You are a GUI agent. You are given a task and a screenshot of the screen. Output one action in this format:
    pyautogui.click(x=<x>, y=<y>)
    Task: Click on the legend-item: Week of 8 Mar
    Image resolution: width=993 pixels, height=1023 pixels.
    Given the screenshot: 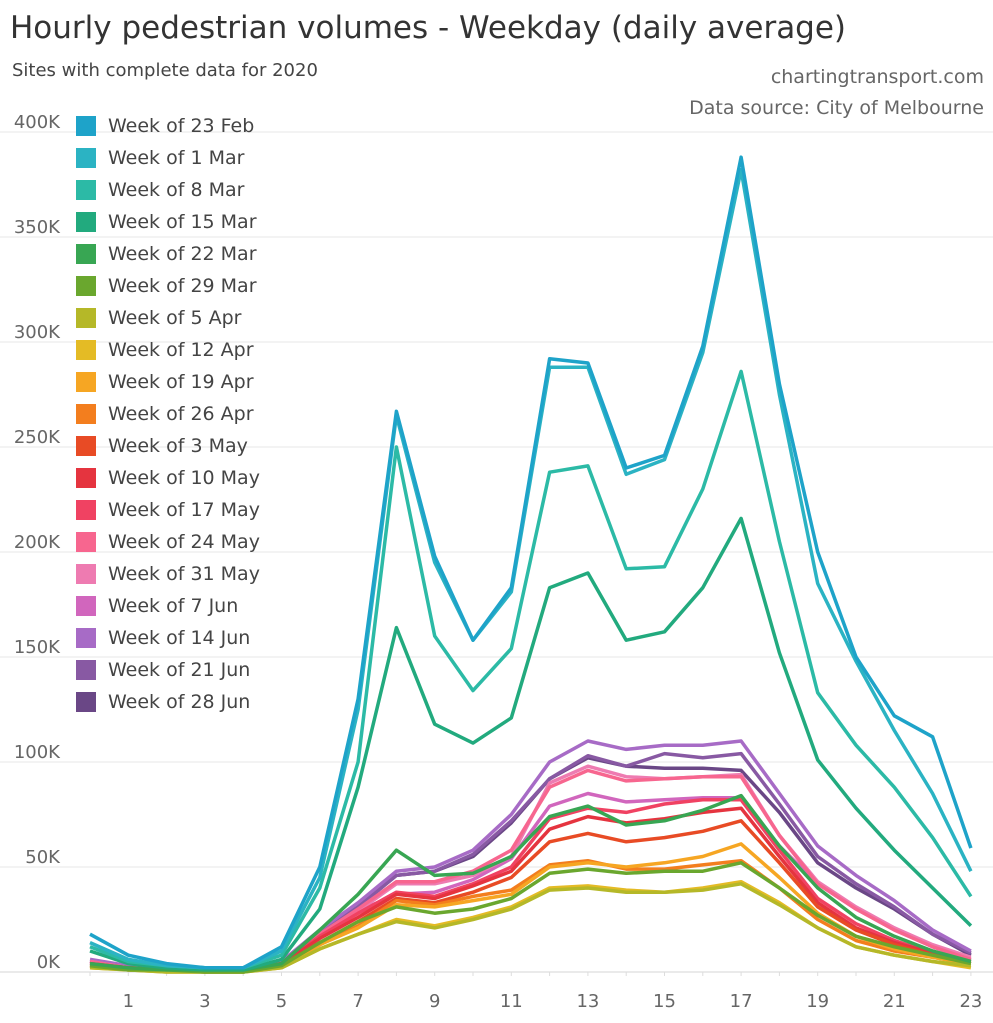 What is the action you would take?
    pyautogui.click(x=168, y=190)
    